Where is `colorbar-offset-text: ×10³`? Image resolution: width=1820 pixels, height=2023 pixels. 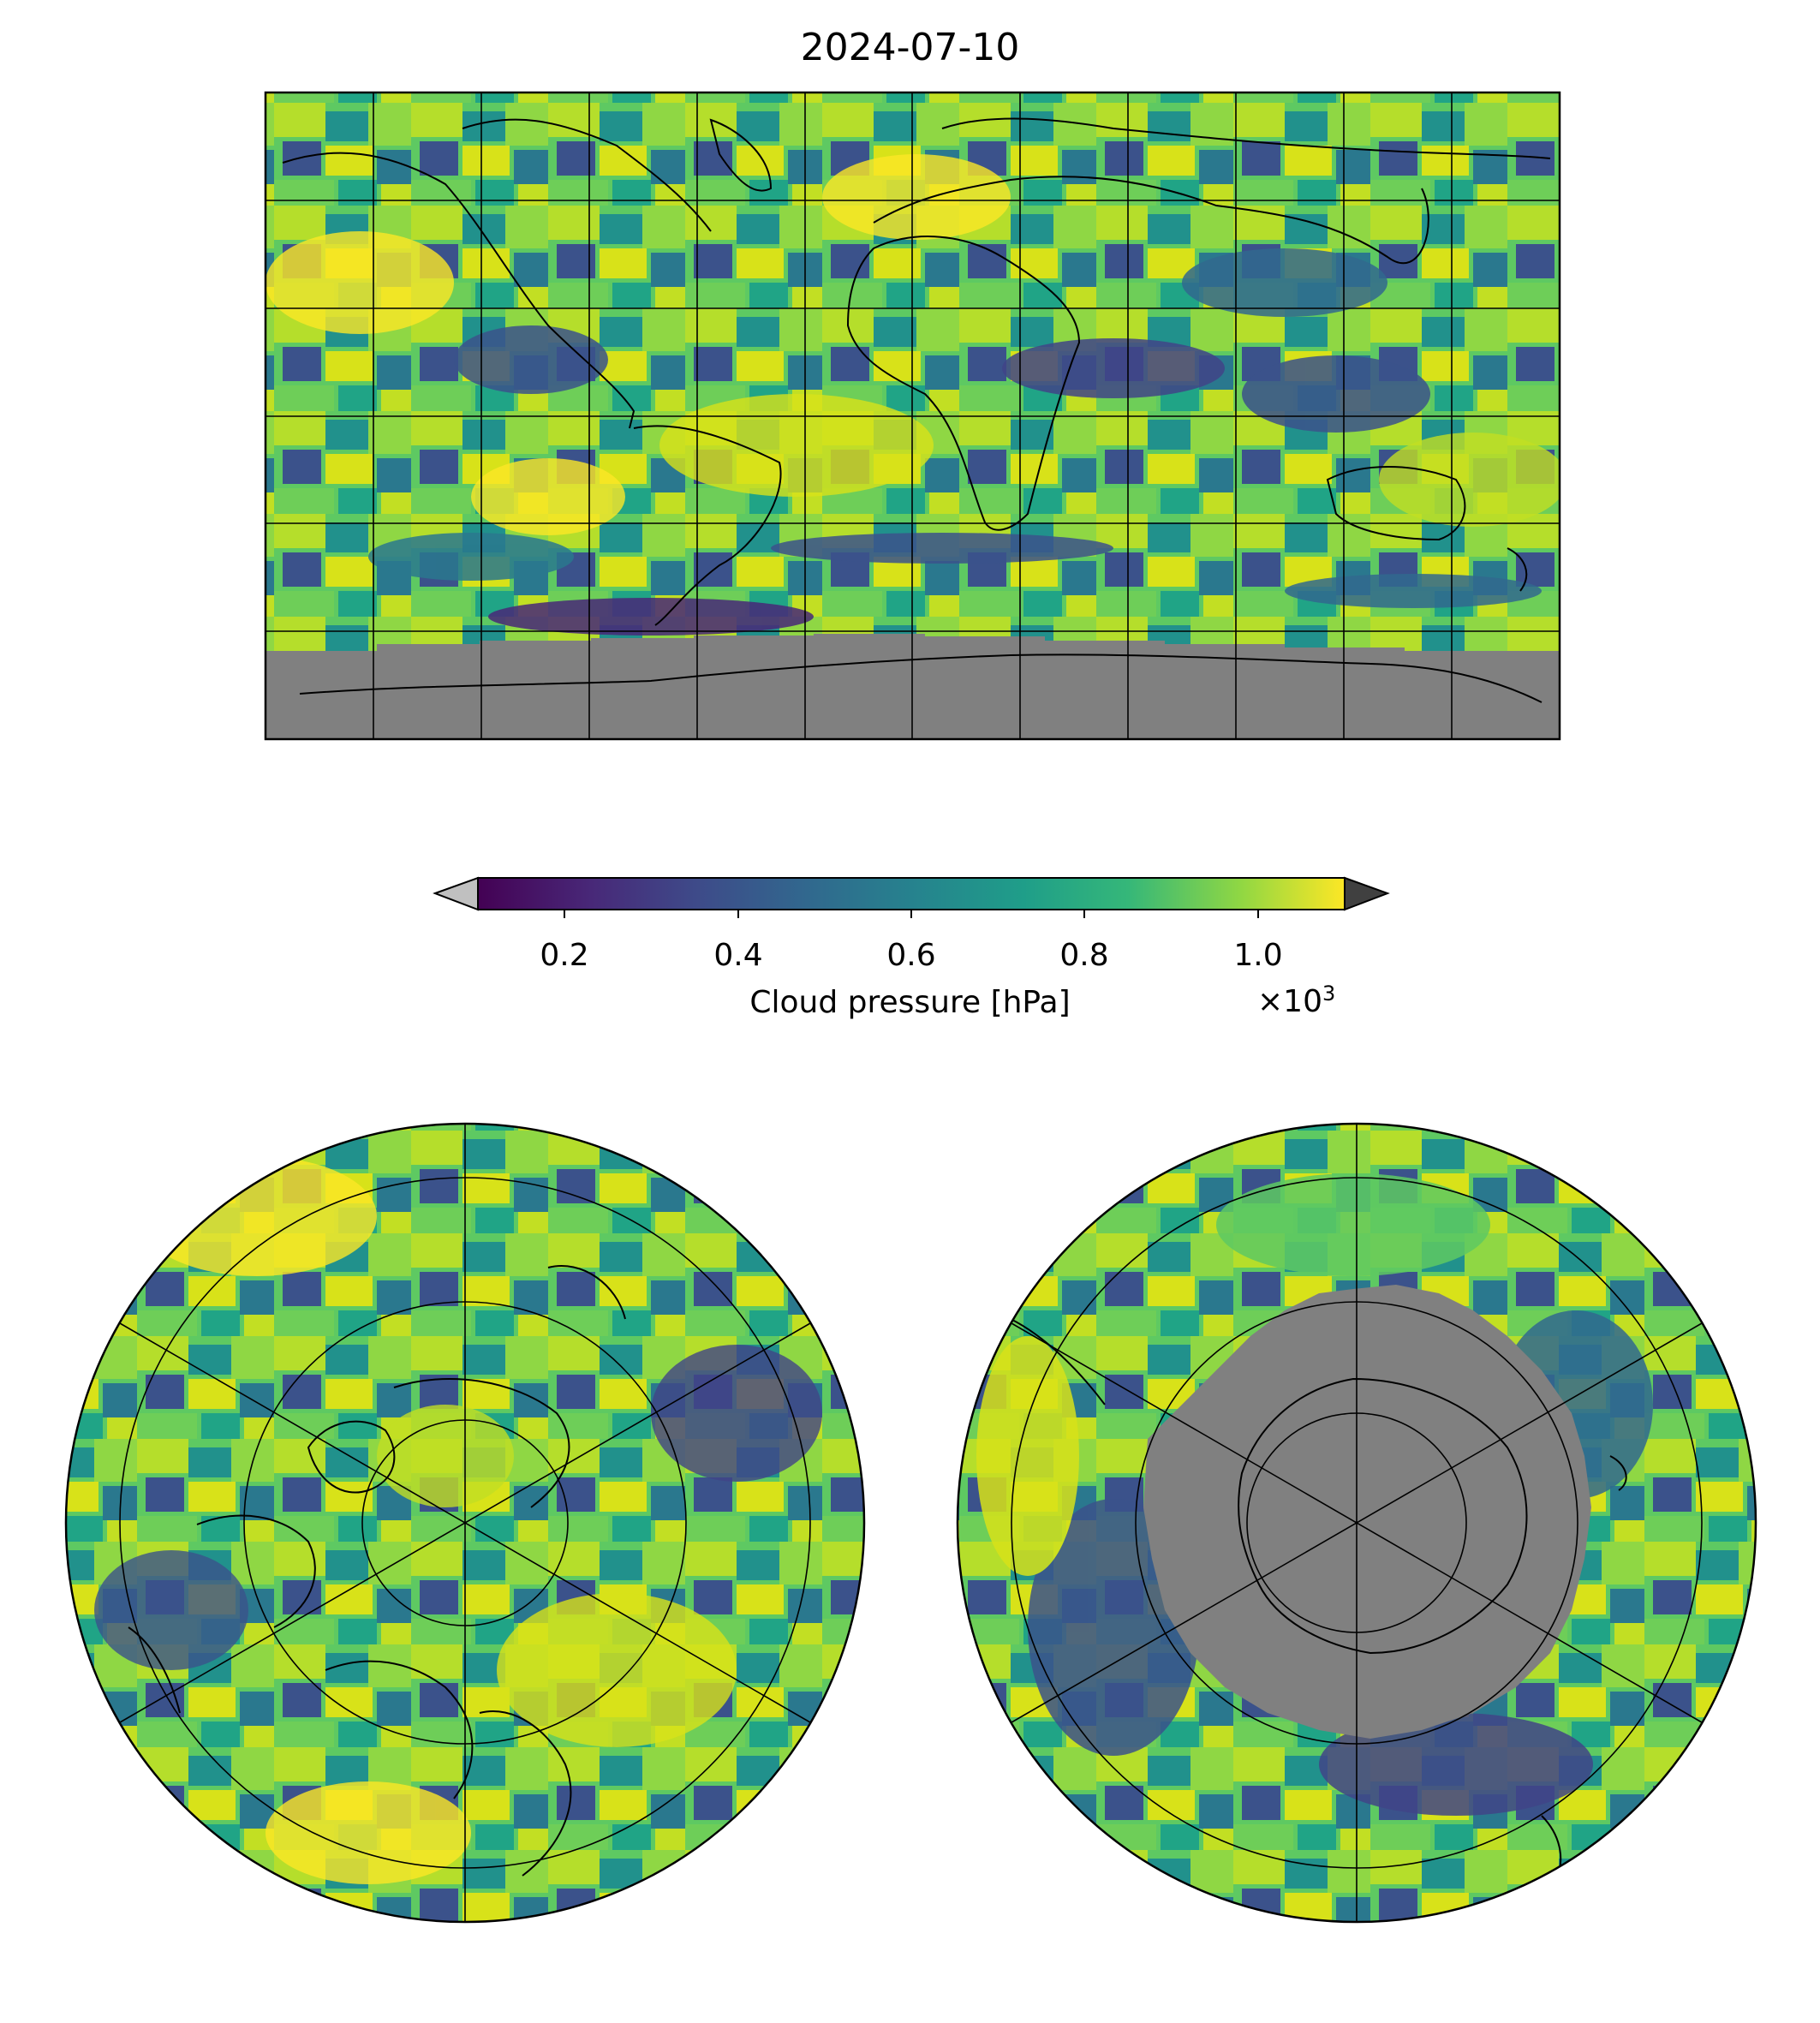
colorbar-offset-text: ×10³ is located at coordinates (1296, 1001).